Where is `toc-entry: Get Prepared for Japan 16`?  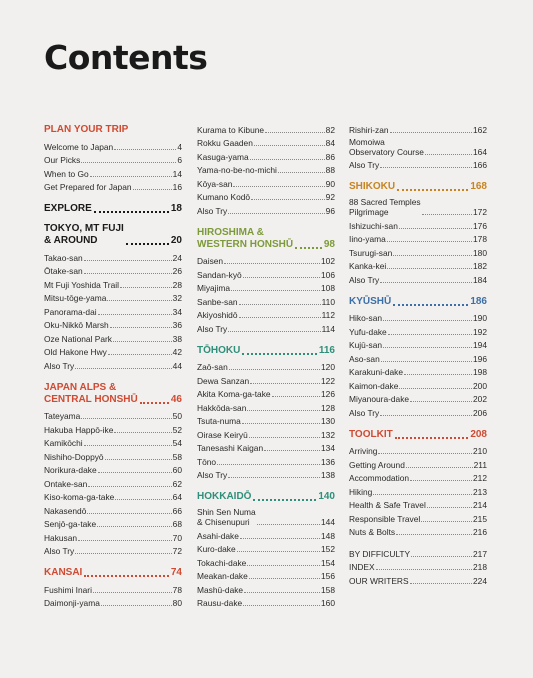
toc-entry: Get Prepared for Japan 16 is located at coordinates (113, 185).